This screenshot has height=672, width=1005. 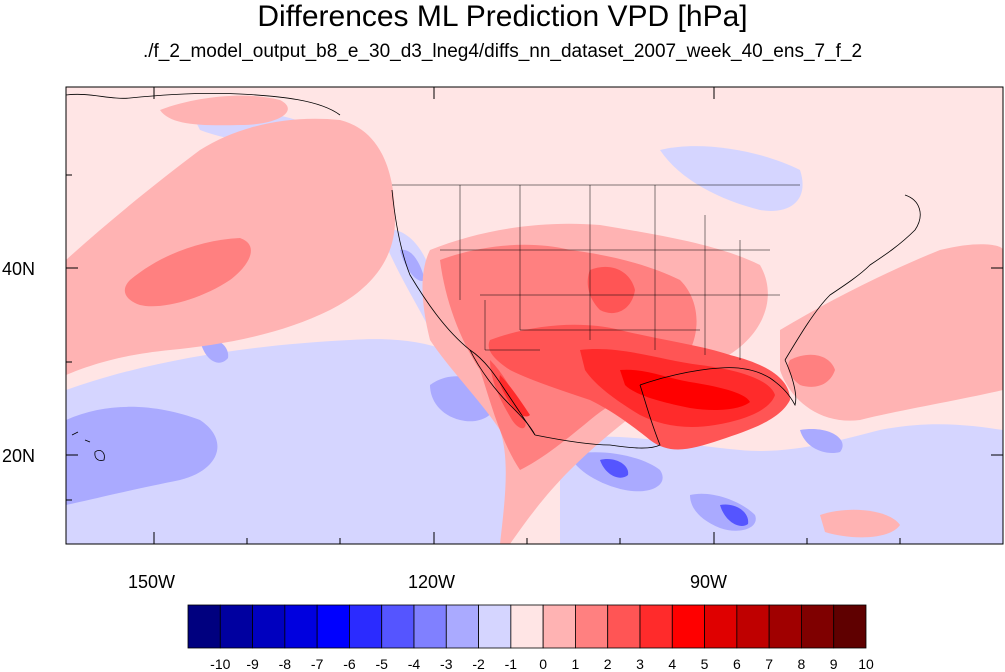 I want to click on colorbar-level-label: -8, so click(x=285, y=664).